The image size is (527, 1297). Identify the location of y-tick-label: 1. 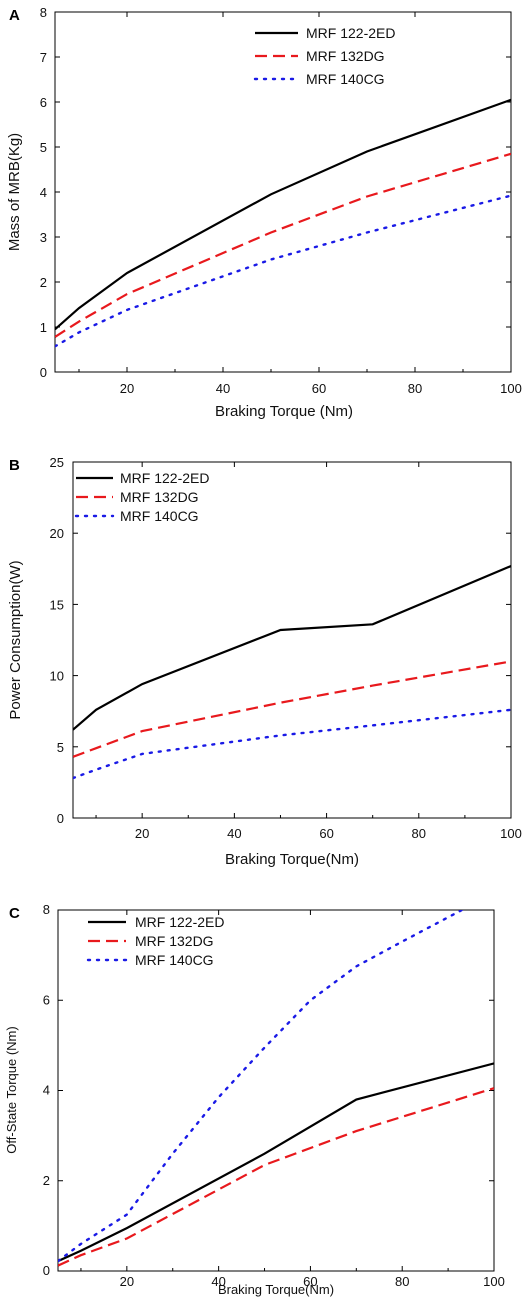
(43, 327).